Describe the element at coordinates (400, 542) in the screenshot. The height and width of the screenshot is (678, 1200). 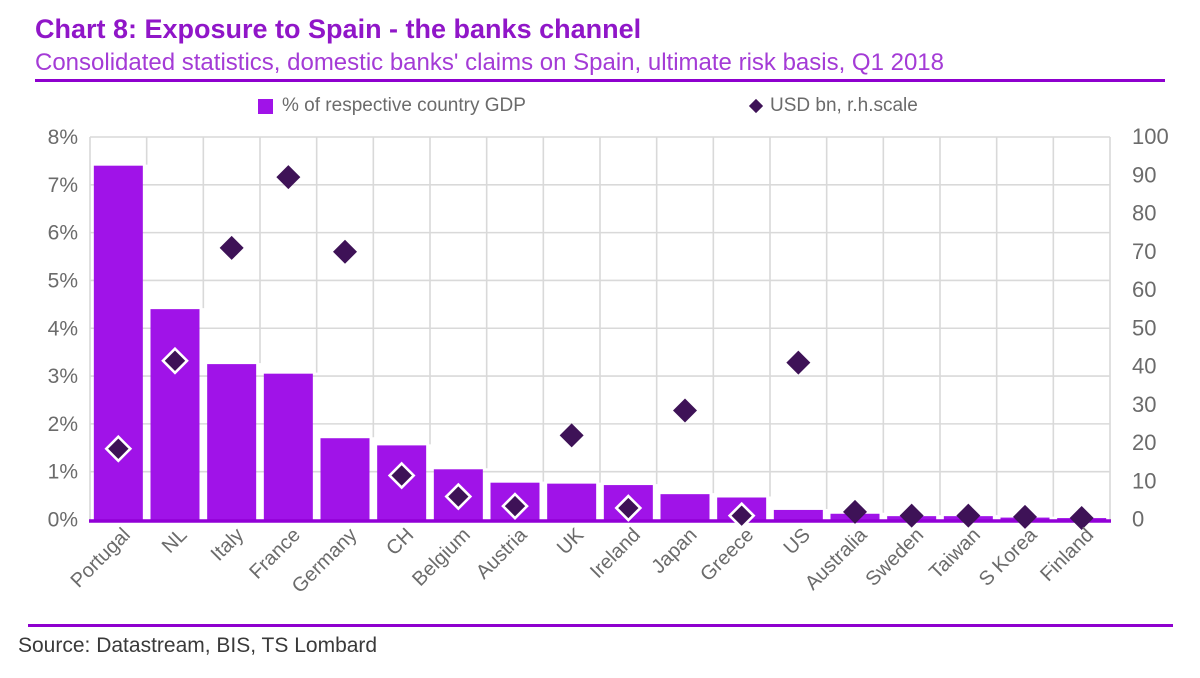
I see `x-axis-label: CH` at that location.